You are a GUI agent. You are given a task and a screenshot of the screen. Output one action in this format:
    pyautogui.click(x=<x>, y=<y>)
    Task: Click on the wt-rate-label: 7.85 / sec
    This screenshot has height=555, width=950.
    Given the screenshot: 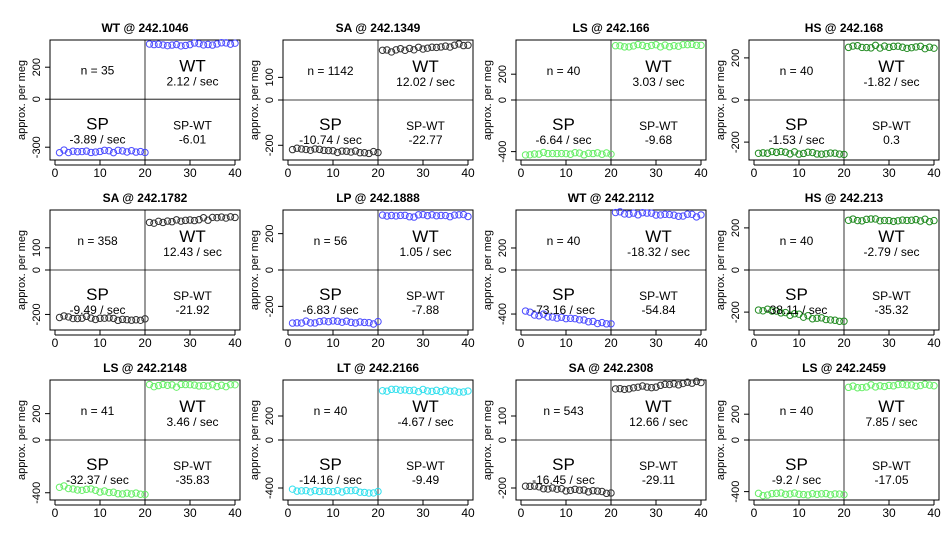 What is the action you would take?
    pyautogui.click(x=891, y=422)
    